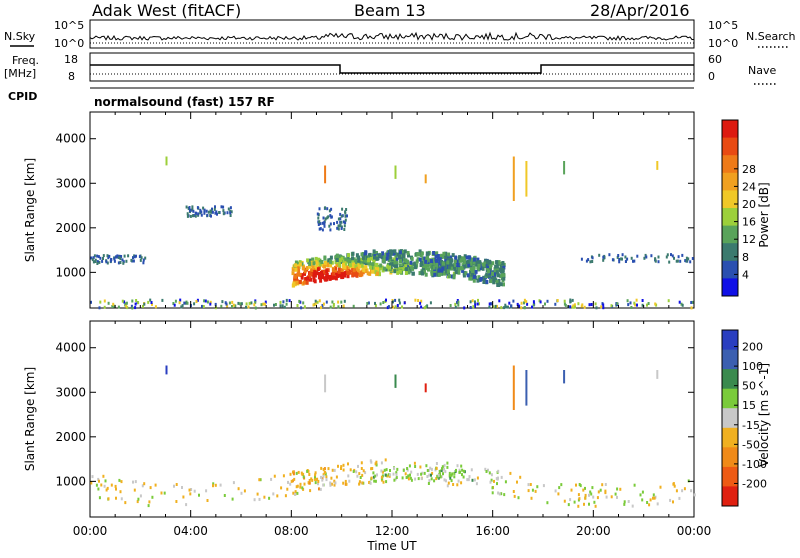  I want to click on echo-streak, so click(564, 168).